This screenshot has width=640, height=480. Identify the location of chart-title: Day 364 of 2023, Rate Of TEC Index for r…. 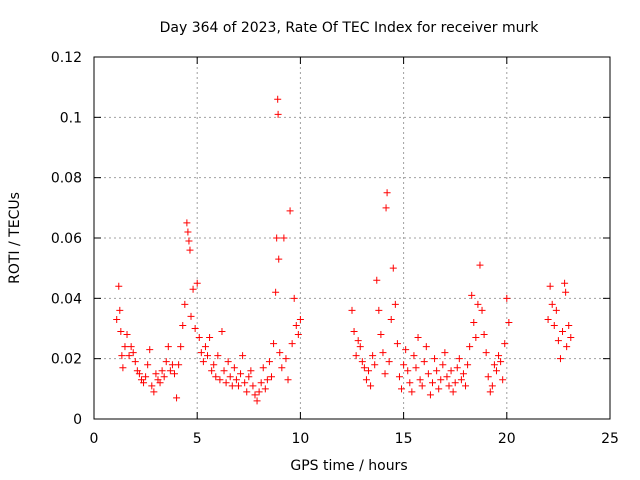
(350, 28).